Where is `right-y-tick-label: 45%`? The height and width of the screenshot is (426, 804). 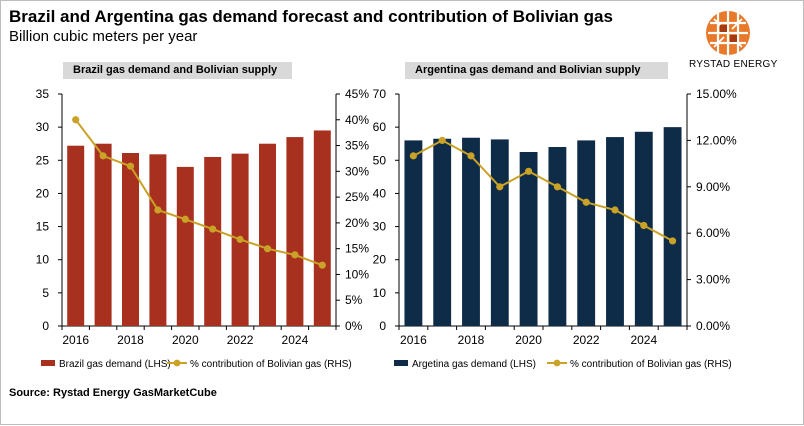
right-y-tick-label: 45% is located at coordinates (357, 94).